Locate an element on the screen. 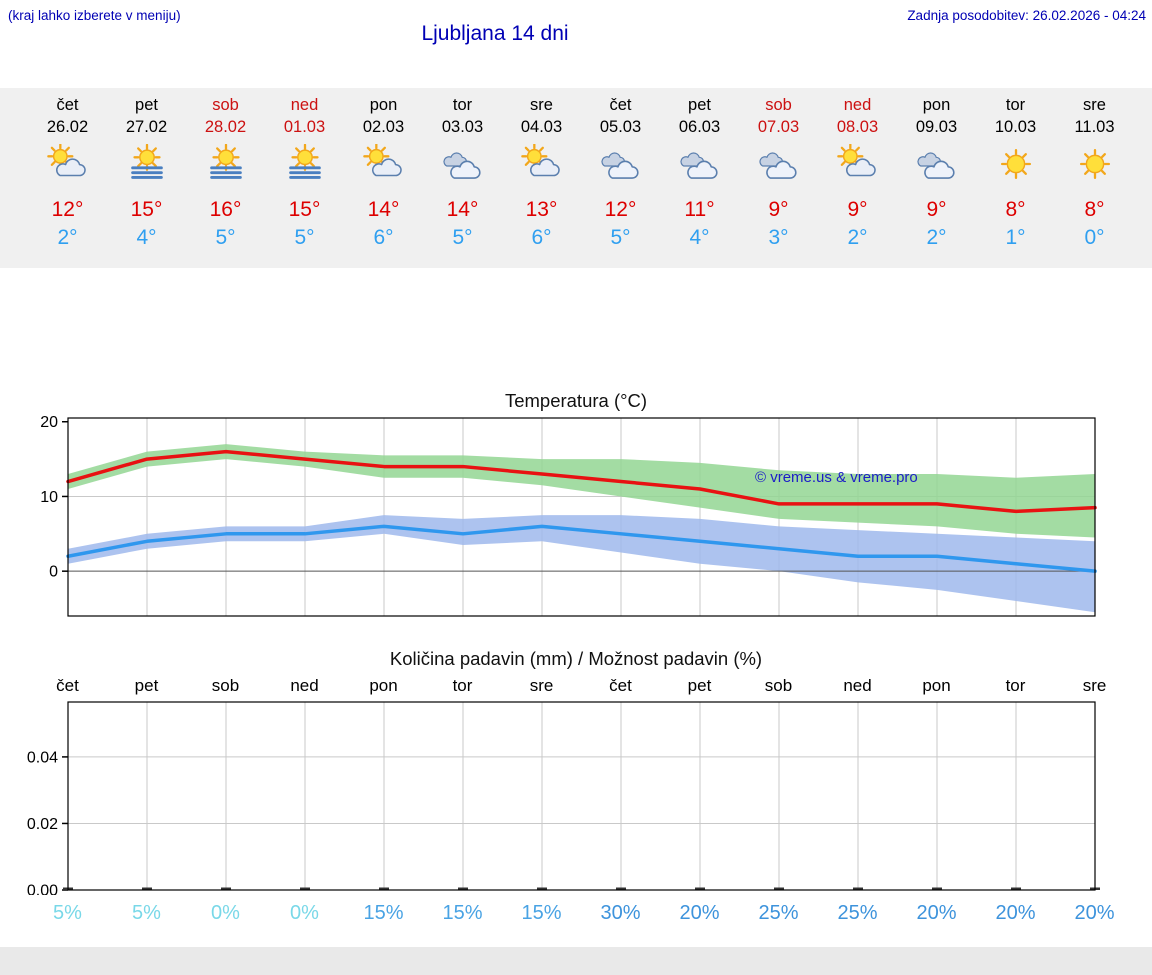 The width and height of the screenshot is (1152, 975). forecast-day: ned 08.03 9° 2° is located at coordinates (857, 174).